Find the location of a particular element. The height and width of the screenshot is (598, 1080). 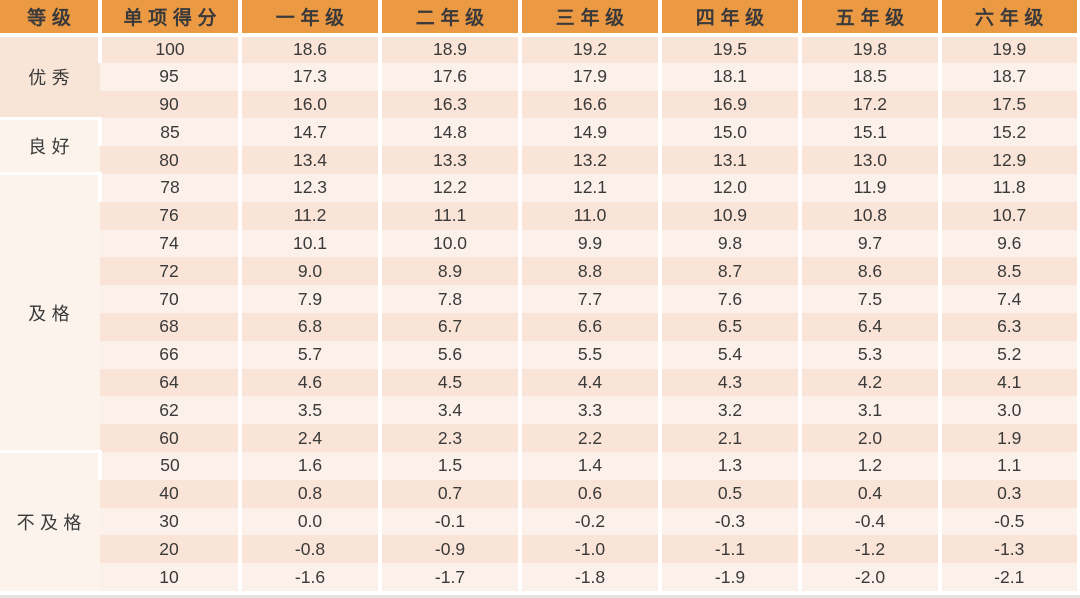

value-cell: 2.2 is located at coordinates (589, 438).